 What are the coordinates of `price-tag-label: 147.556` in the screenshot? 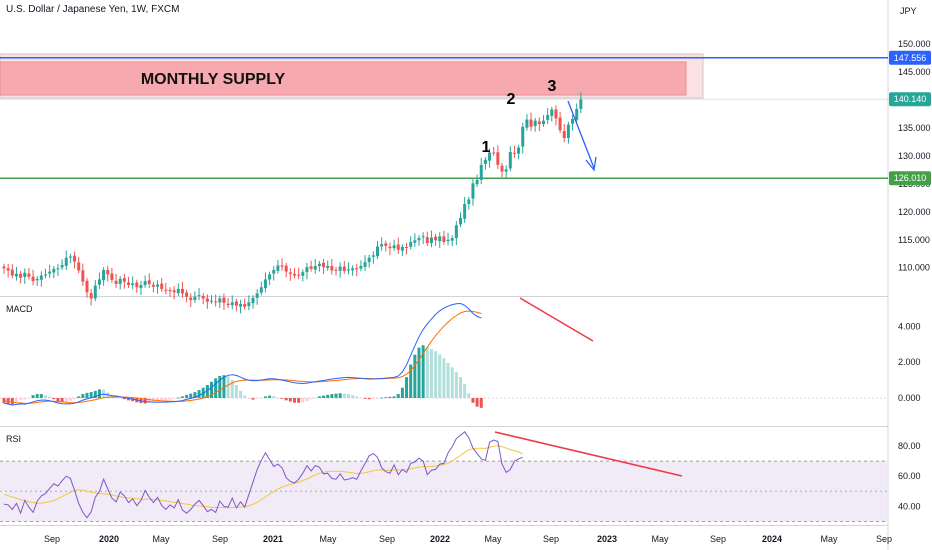 It's located at (910, 58).